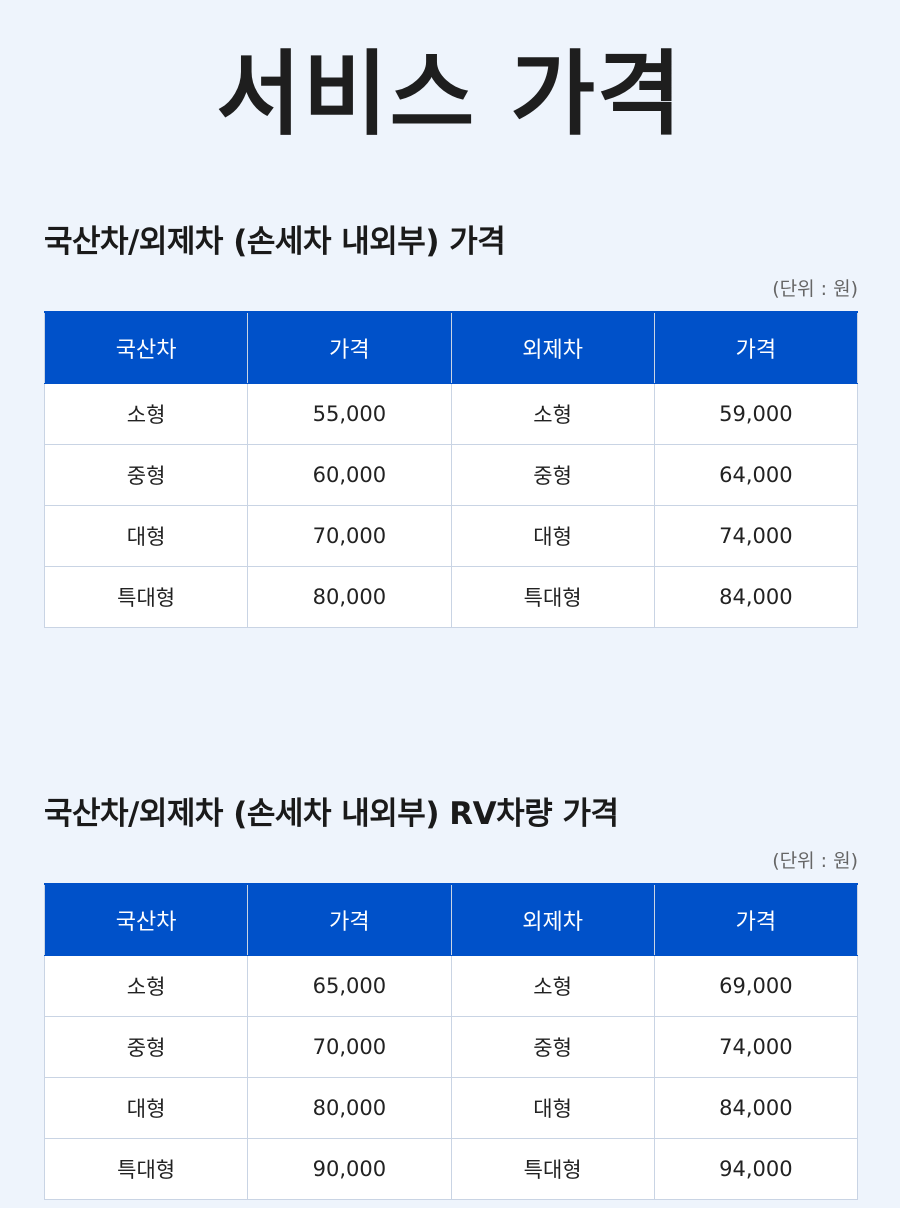  Describe the element at coordinates (756, 475) in the screenshot. I see `table-cell: 64,000` at that location.